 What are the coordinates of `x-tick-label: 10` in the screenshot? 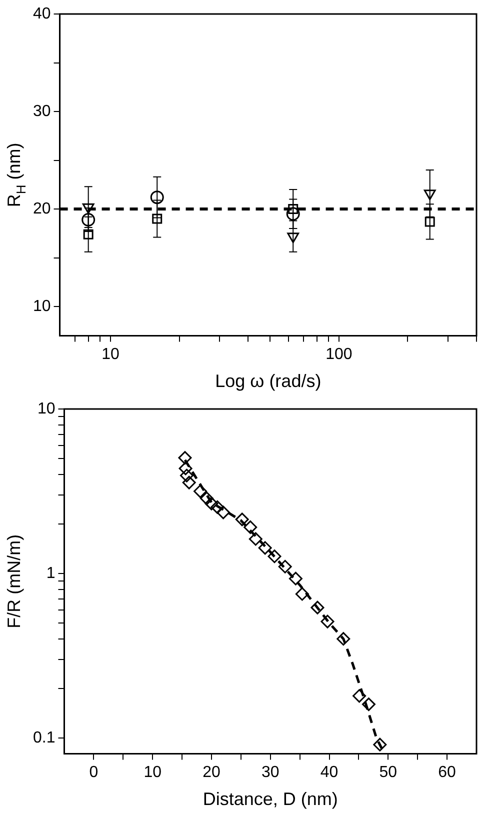 It's located at (153, 772).